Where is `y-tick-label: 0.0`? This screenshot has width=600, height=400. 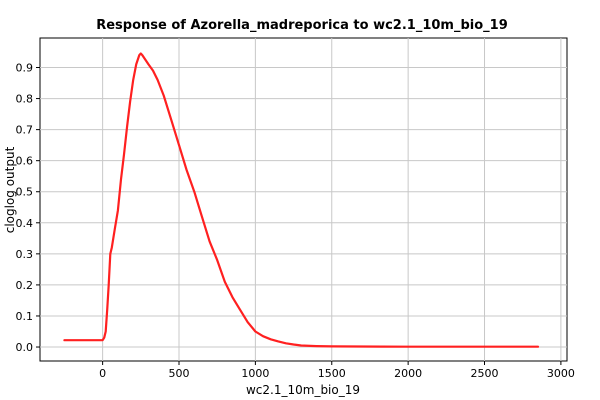 y-tick-label: 0.0 is located at coordinates (25, 347).